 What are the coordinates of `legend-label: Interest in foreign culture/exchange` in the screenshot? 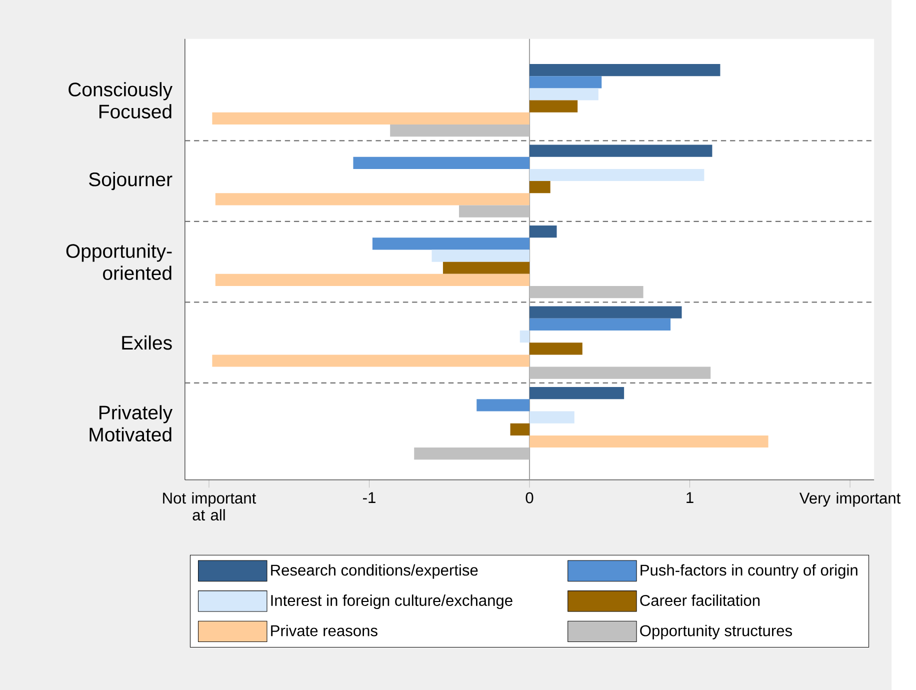 It's located at (391, 602).